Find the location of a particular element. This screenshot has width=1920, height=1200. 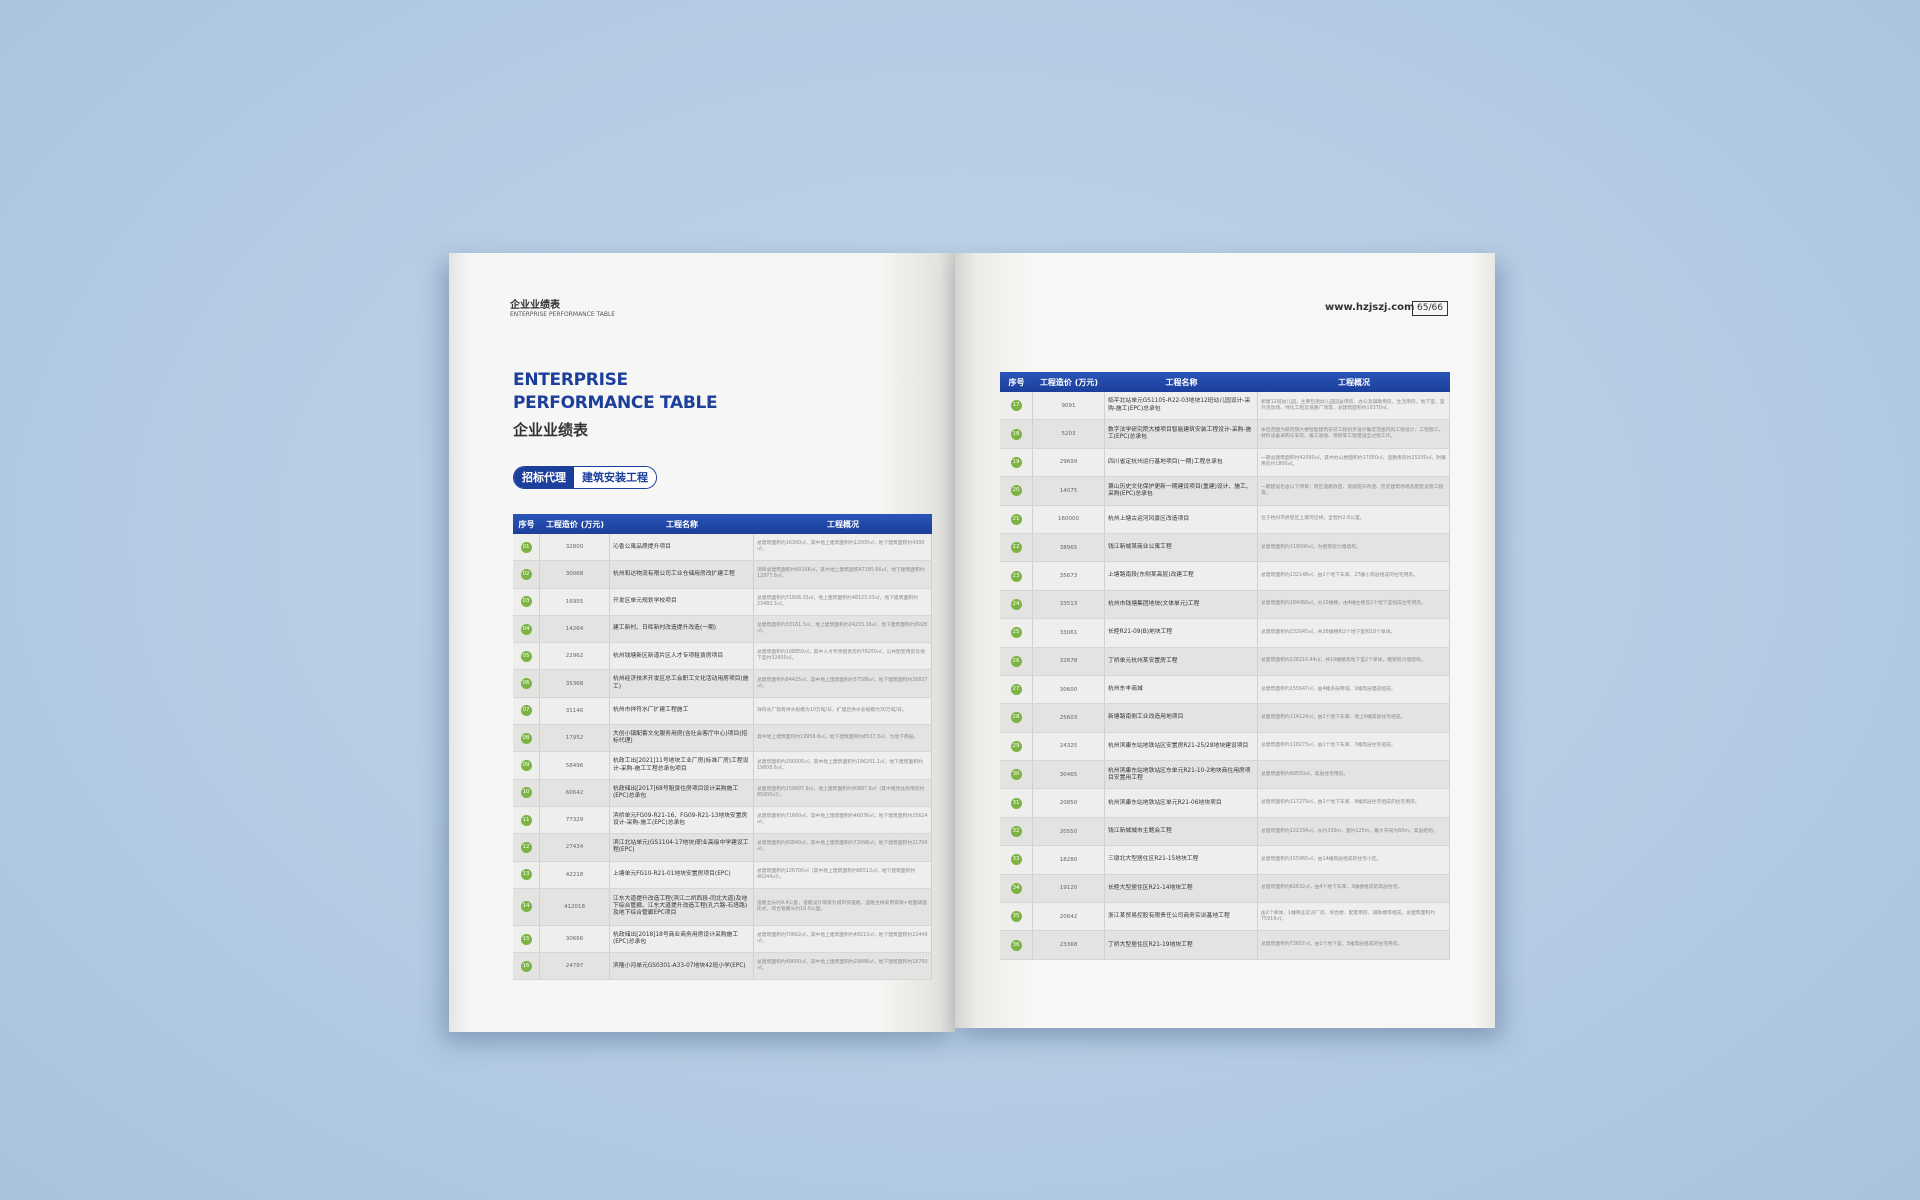

row-number: 36 is located at coordinates (1016, 945).